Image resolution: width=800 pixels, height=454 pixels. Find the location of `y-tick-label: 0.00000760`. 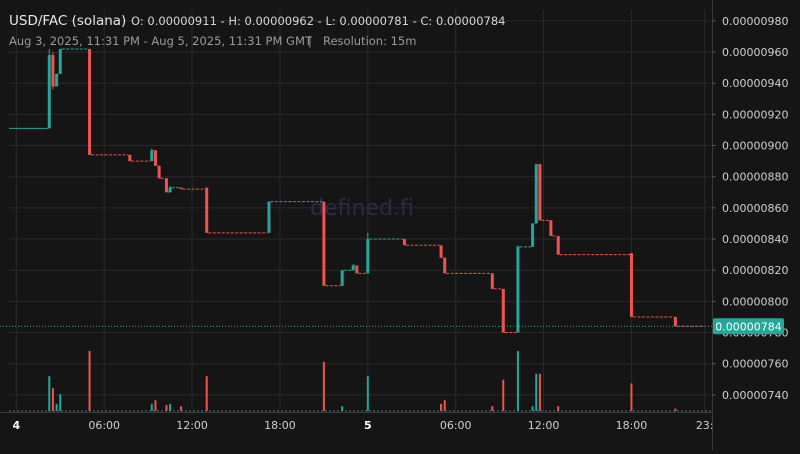

y-tick-label: 0.00000760 is located at coordinates (755, 364).